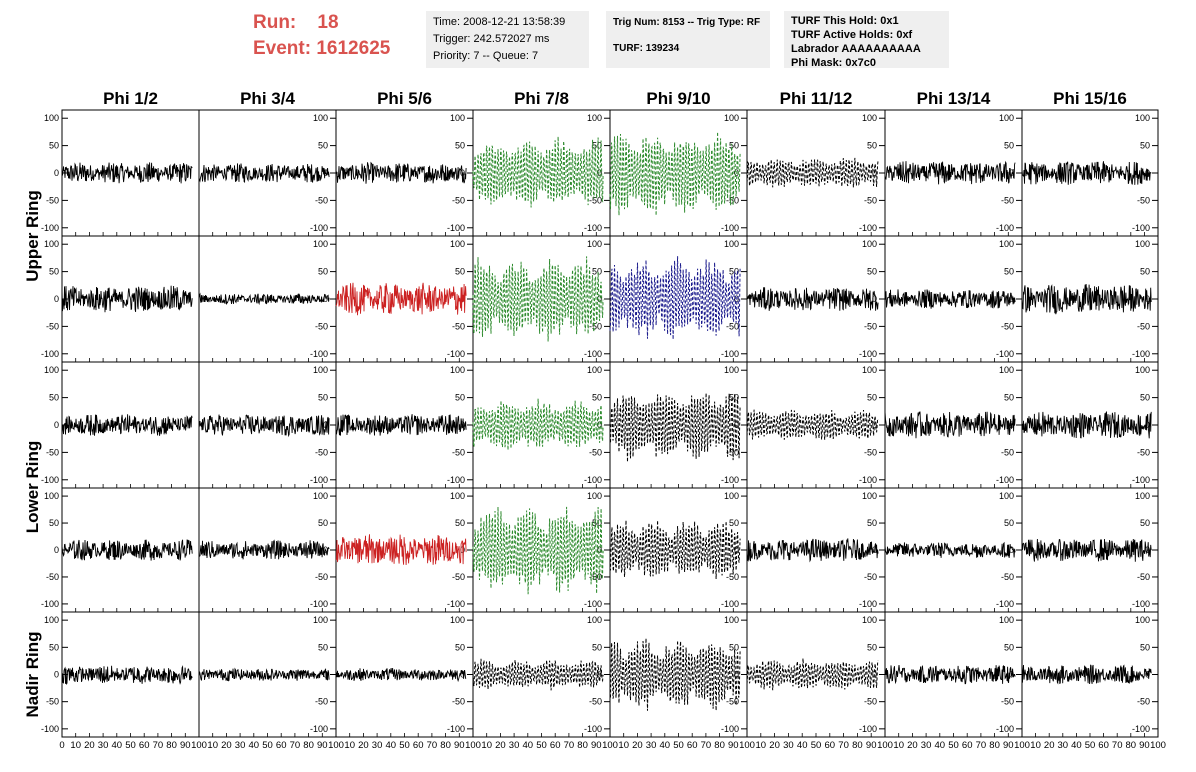 The height and width of the screenshot is (772, 1196). I want to click on x-tick-label: 90, so click(871, 745).